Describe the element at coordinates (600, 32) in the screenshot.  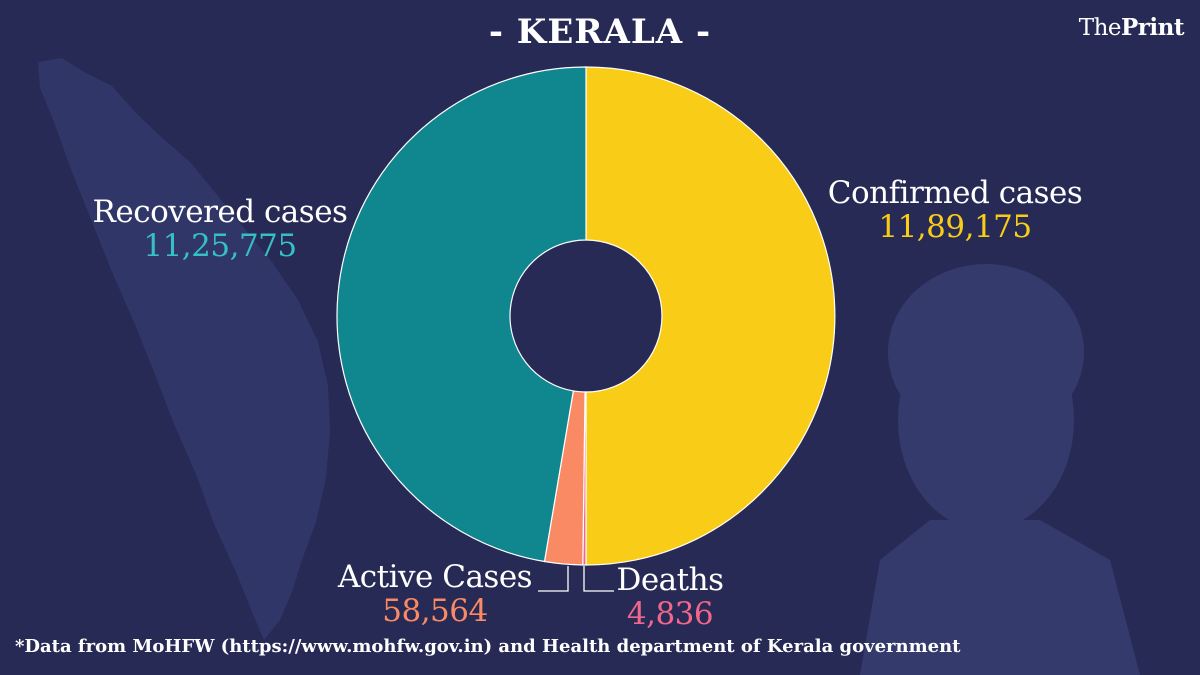
I see `chart-title: - KERALA -` at that location.